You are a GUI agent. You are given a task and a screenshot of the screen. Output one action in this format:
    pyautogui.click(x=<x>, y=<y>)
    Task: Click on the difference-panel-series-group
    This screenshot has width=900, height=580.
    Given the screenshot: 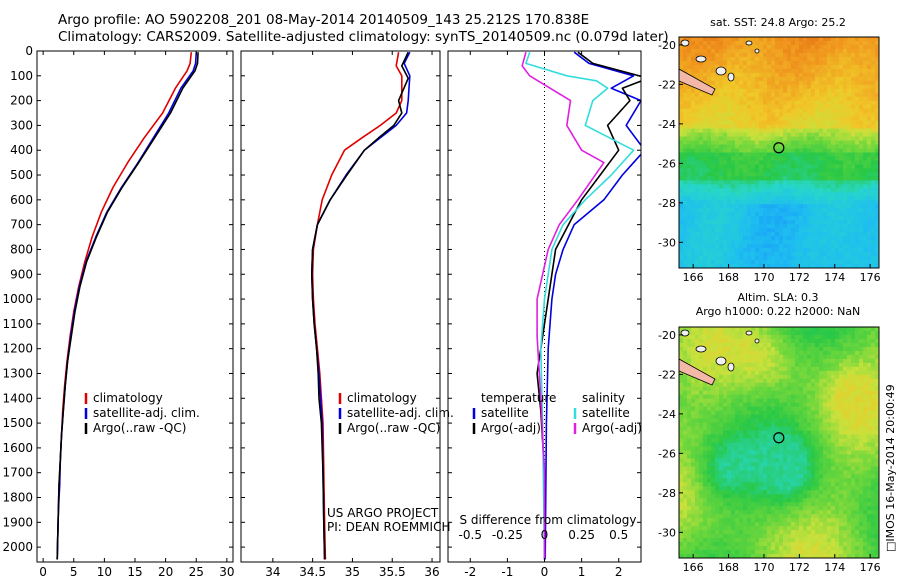 What is the action you would take?
    pyautogui.click(x=581, y=305)
    